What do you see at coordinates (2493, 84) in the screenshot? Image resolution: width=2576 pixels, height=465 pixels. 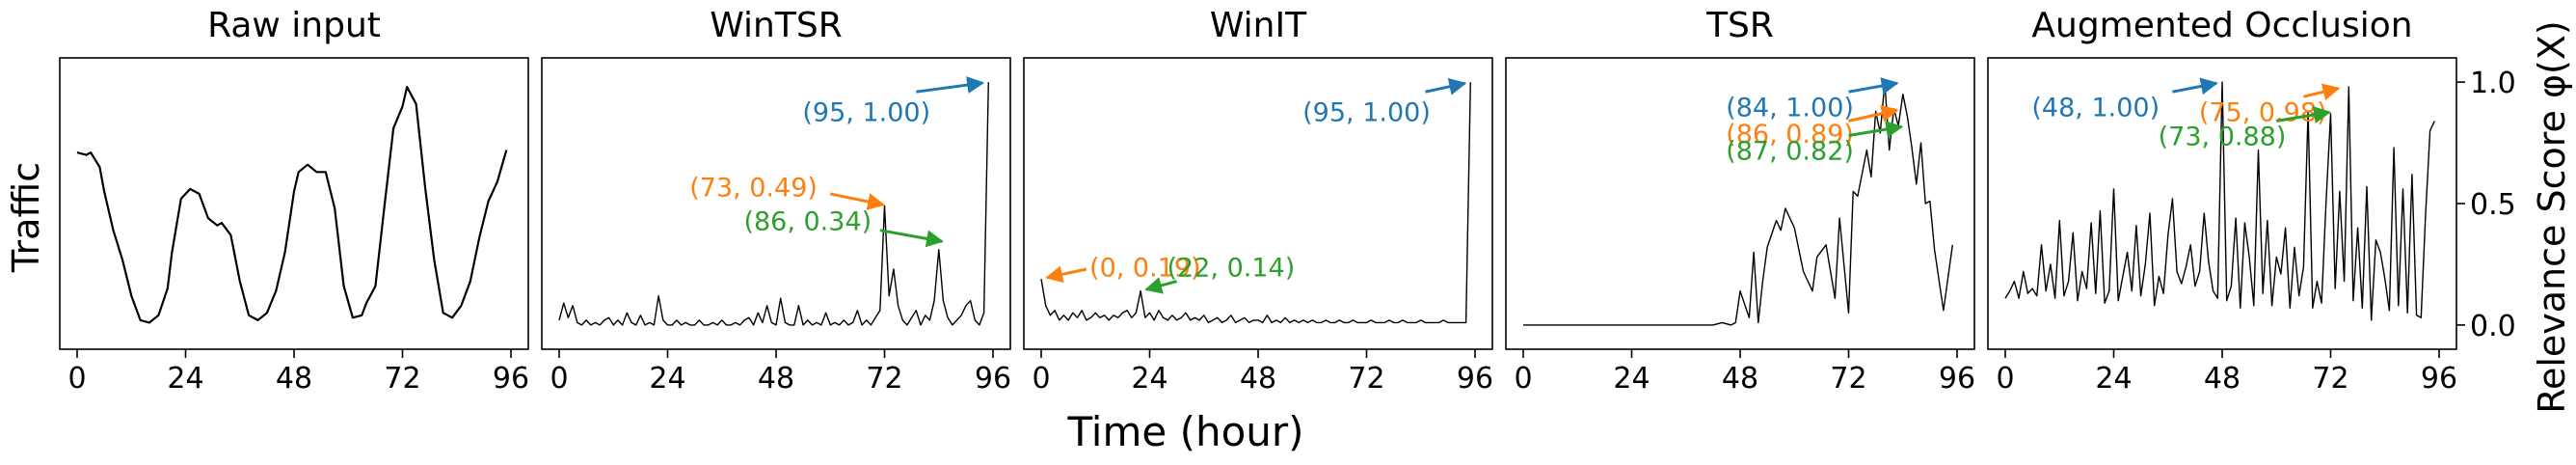 I see `y-tick-label: 1.0` at bounding box center [2493, 84].